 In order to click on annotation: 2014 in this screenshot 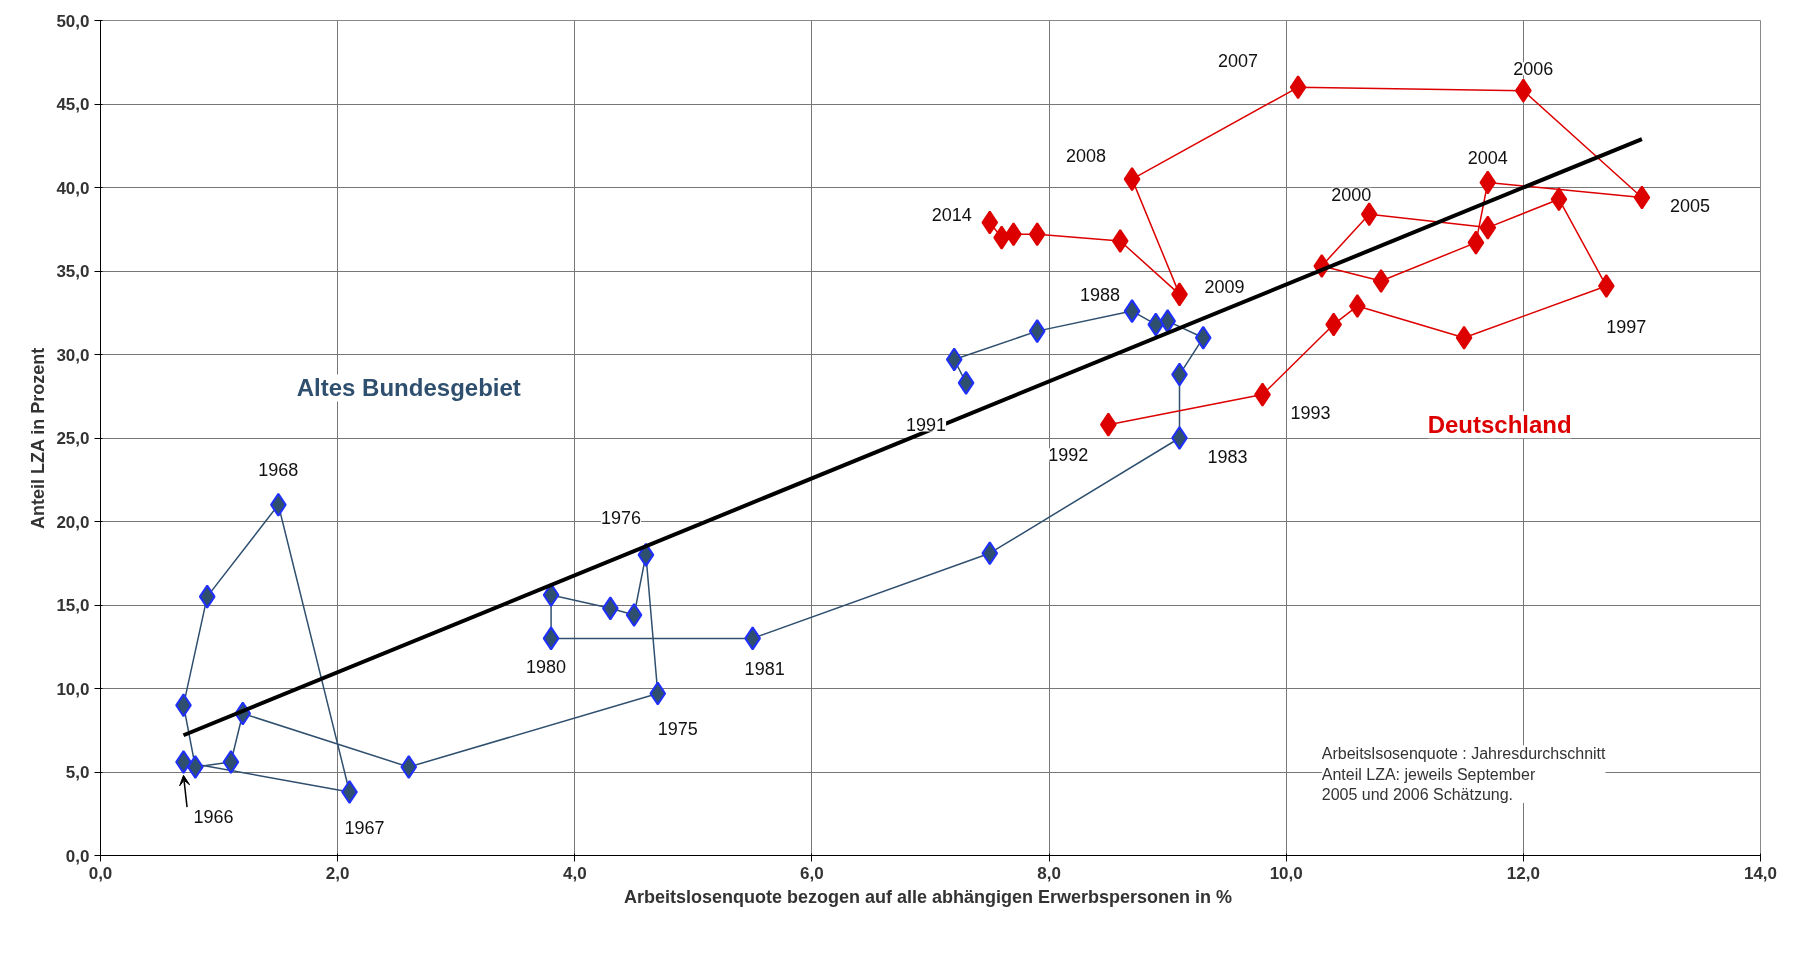, I will do `click(951, 215)`.